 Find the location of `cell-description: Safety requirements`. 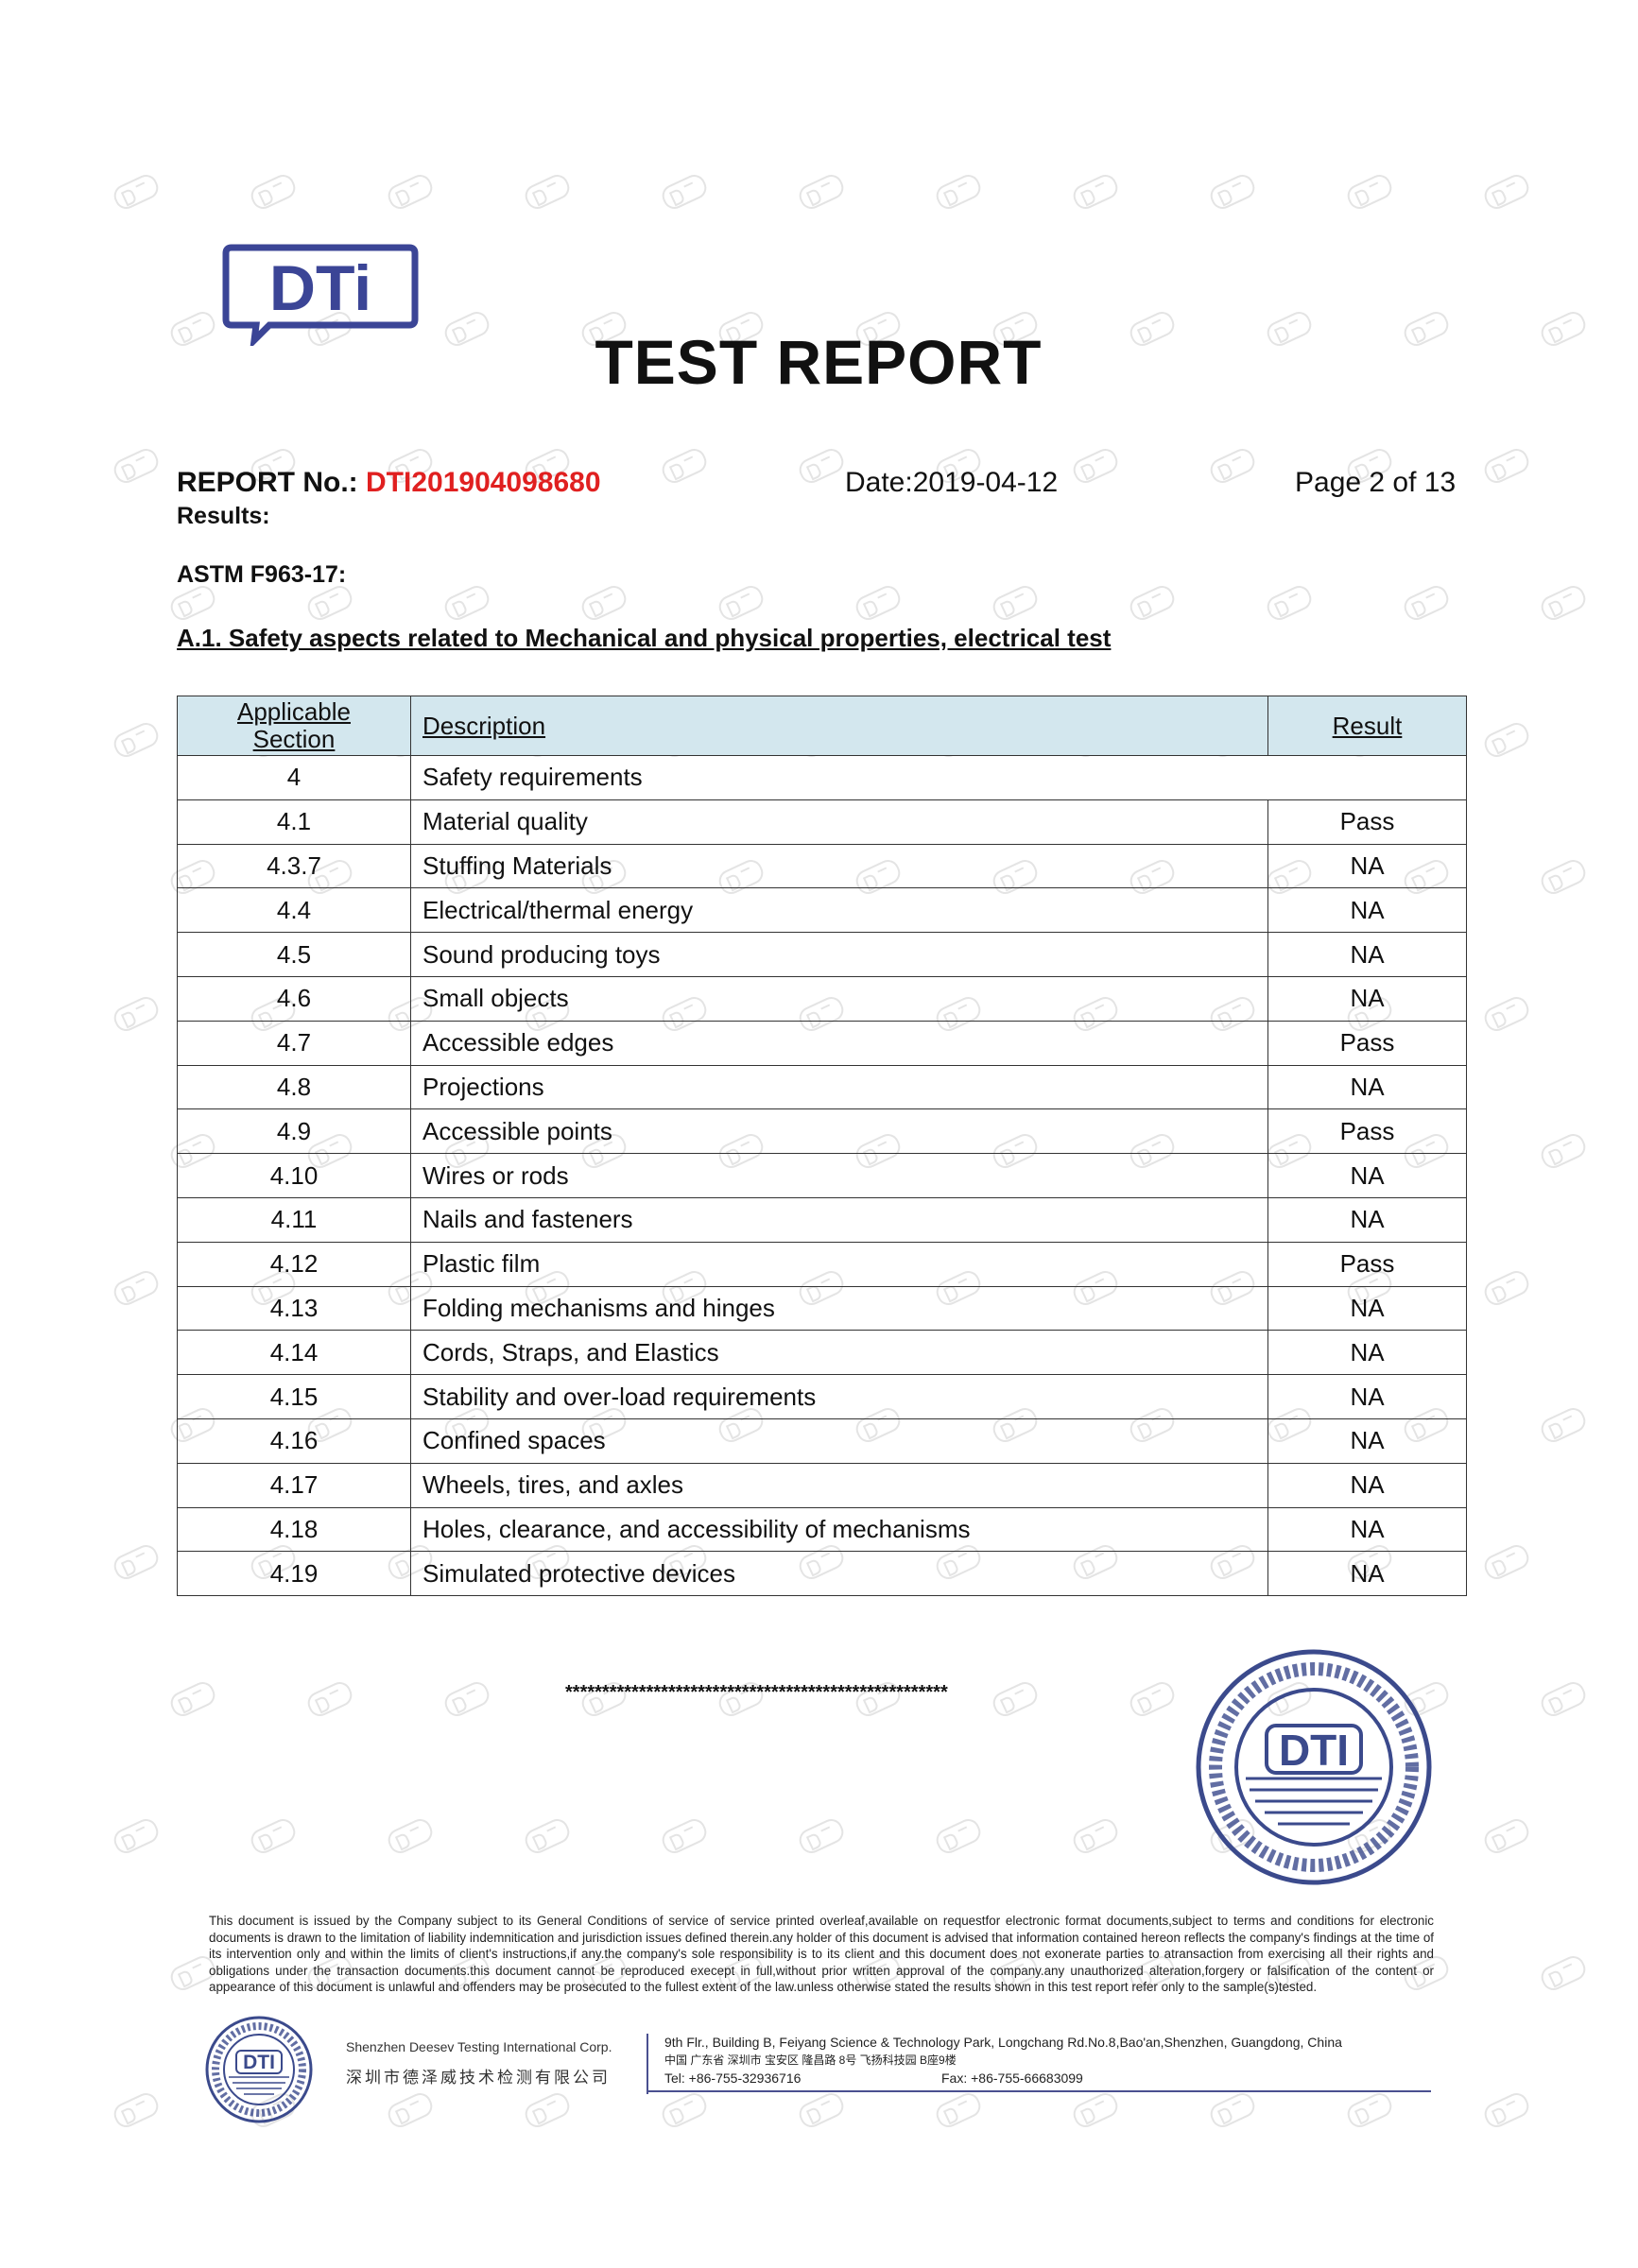

cell-description: Safety requirements is located at coordinates (938, 777).